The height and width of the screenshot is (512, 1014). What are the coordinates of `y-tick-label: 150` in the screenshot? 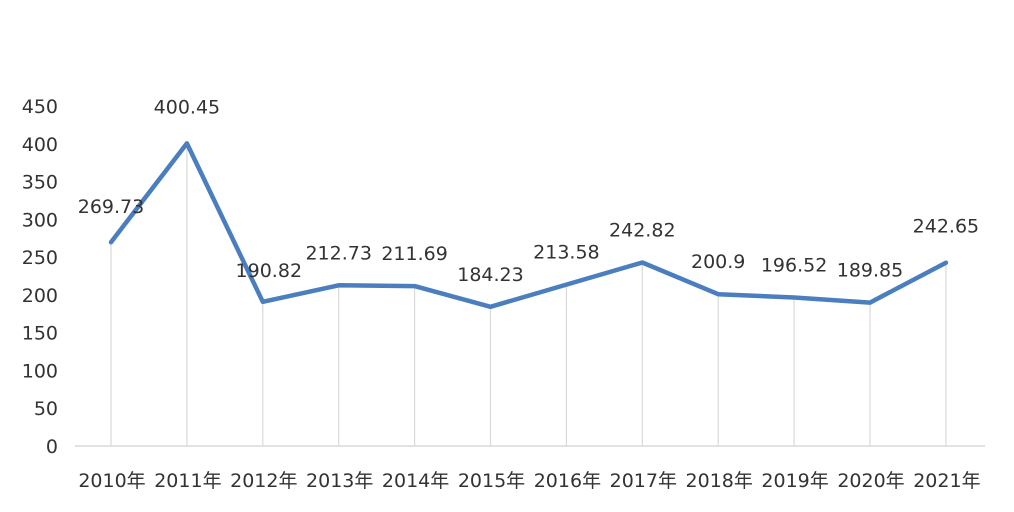 It's located at (40, 334).